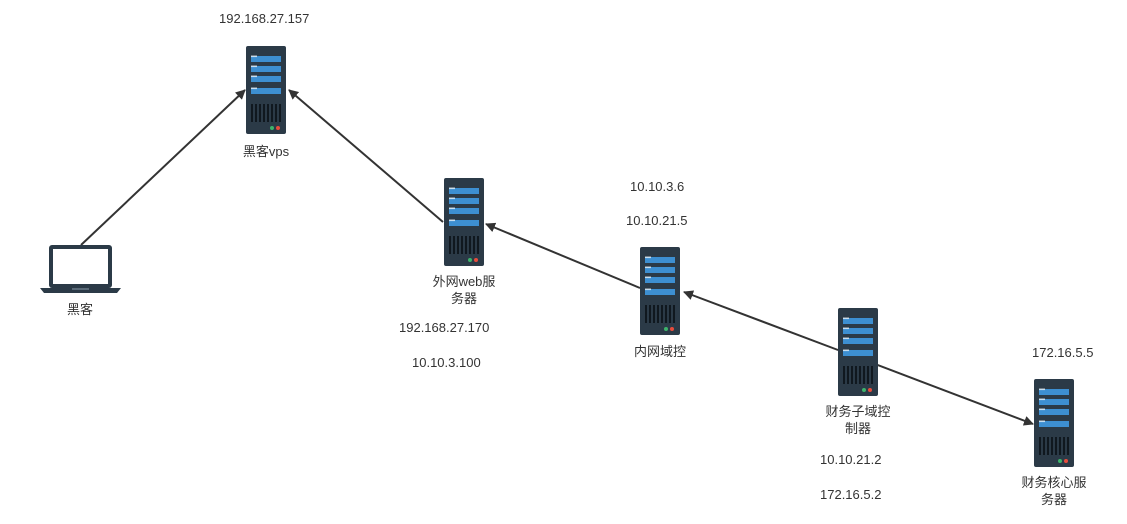 This screenshot has width=1127, height=524. What do you see at coordinates (444, 327) in the screenshot?
I see `ip-label-web-1: 192.168.27.170` at bounding box center [444, 327].